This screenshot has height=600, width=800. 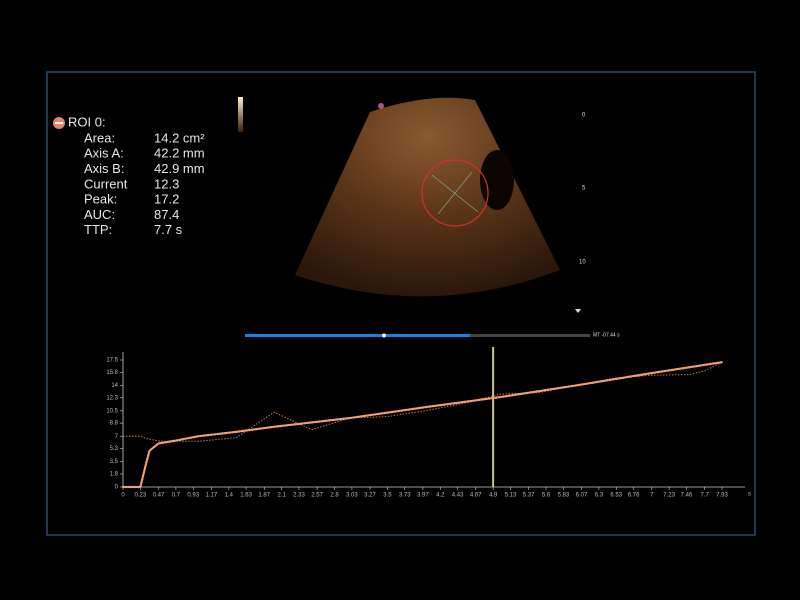 I want to click on x-tick-label: 0.7, so click(x=176, y=496).